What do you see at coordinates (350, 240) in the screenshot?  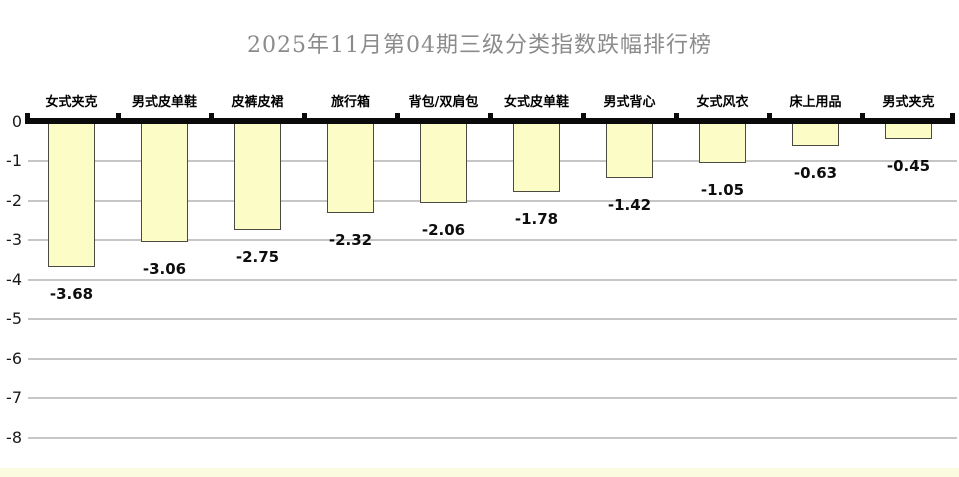 I see `value-label-4: -2.32` at bounding box center [350, 240].